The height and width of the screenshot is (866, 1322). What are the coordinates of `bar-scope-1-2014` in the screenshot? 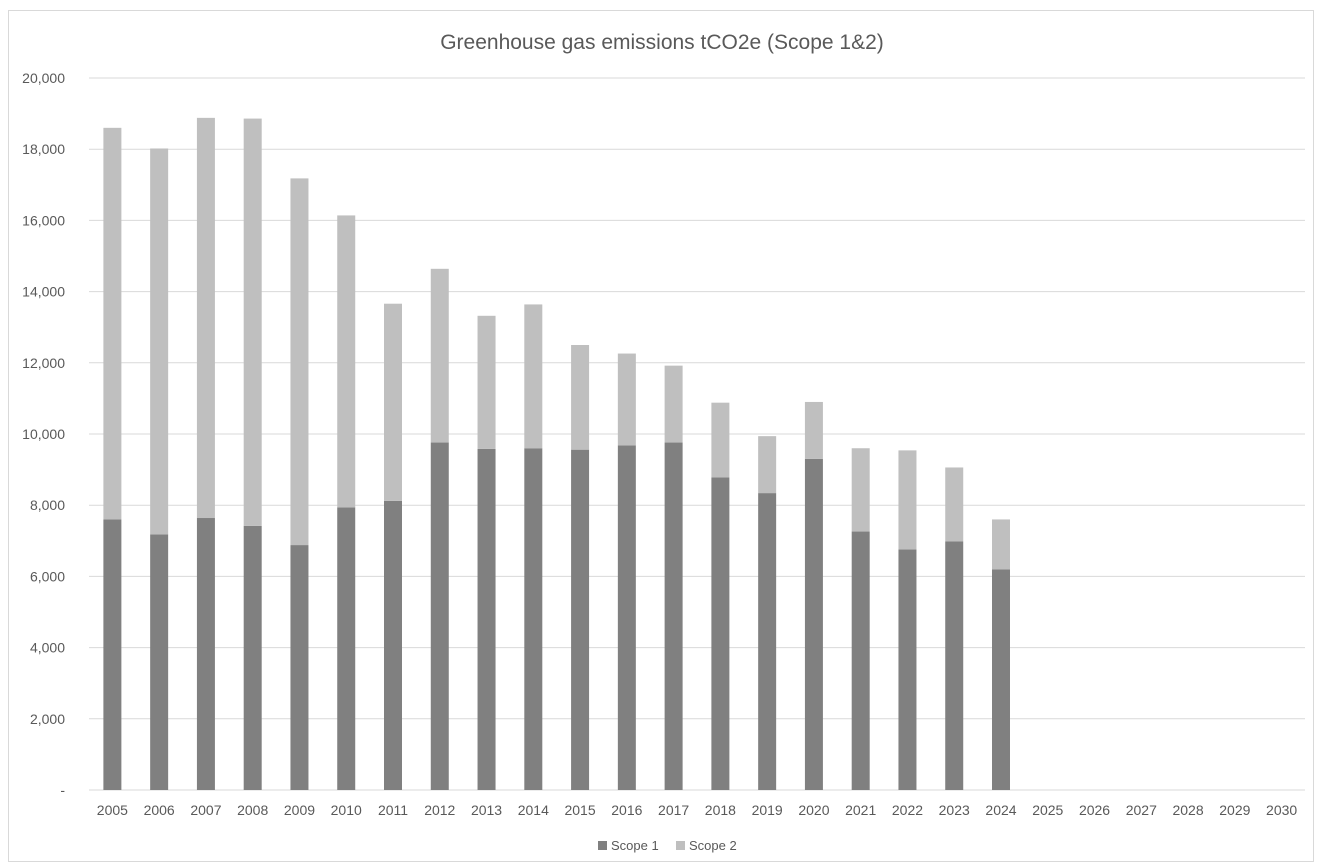 It's located at (533, 619).